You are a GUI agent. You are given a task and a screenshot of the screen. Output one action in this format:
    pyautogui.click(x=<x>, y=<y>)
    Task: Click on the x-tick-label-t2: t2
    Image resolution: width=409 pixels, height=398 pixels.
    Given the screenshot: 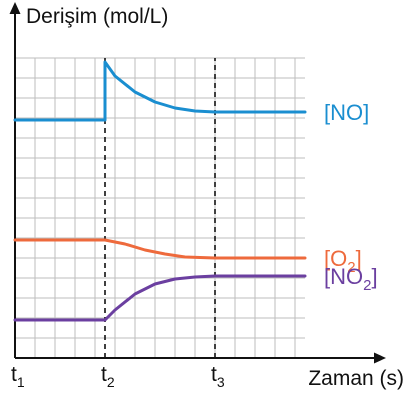 What is the action you would take?
    pyautogui.click(x=108, y=376)
    